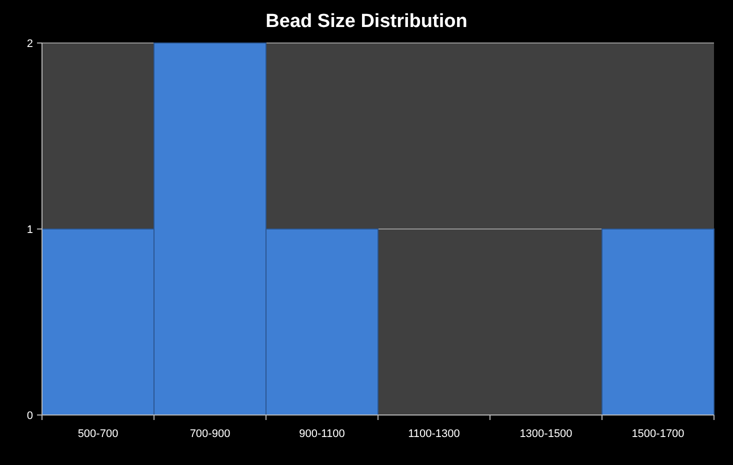  What do you see at coordinates (29, 230) in the screenshot?
I see `y-tick-label: 1` at bounding box center [29, 230].